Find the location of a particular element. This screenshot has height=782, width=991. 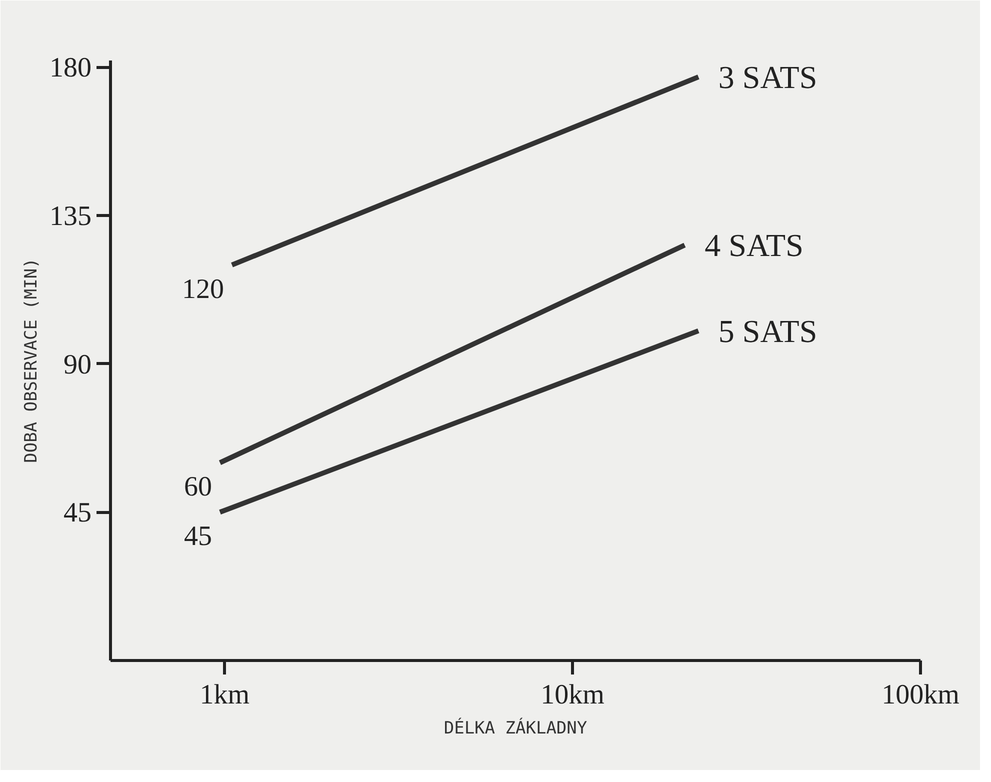

x-tick-label: 10km is located at coordinates (572, 695).